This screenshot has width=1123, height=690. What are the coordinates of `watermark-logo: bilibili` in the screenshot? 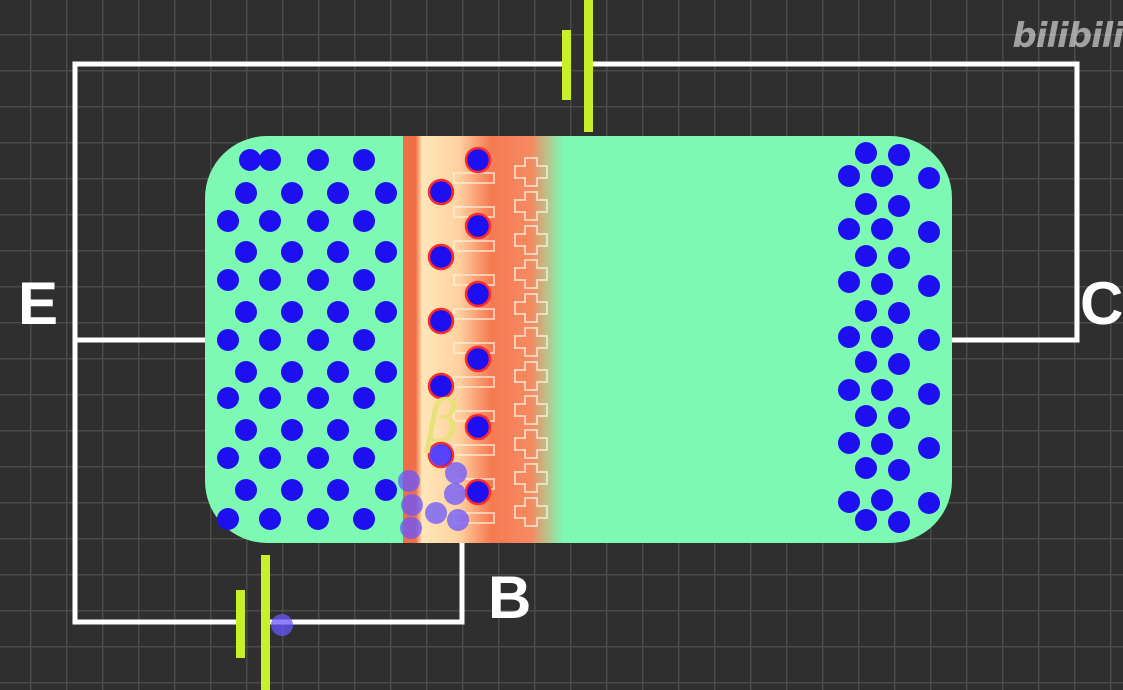 It's located at (1067, 36).